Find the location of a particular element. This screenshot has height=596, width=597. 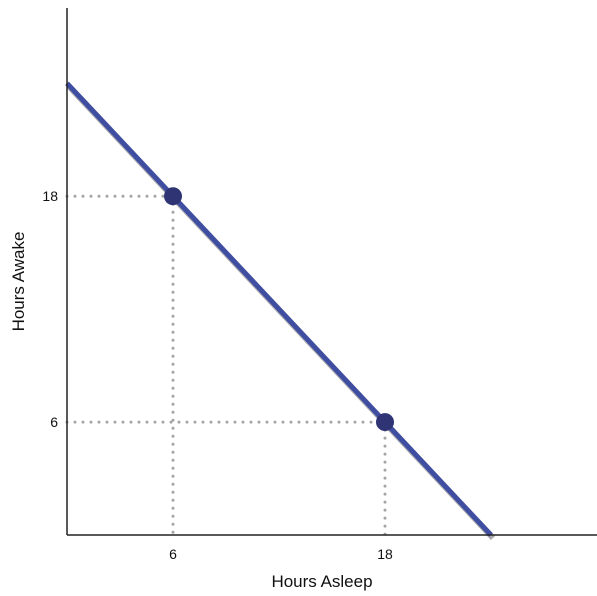

x-tick-label-2: 18 is located at coordinates (385, 554).